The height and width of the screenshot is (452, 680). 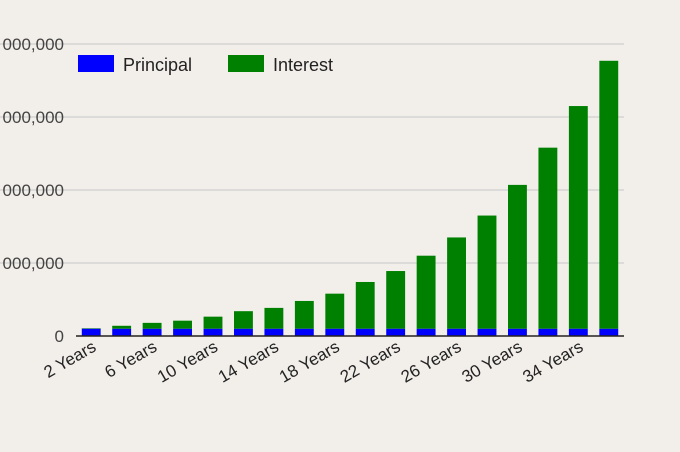 What do you see at coordinates (130, 359) in the screenshot?
I see `x-tick-label: 6 Years` at bounding box center [130, 359].